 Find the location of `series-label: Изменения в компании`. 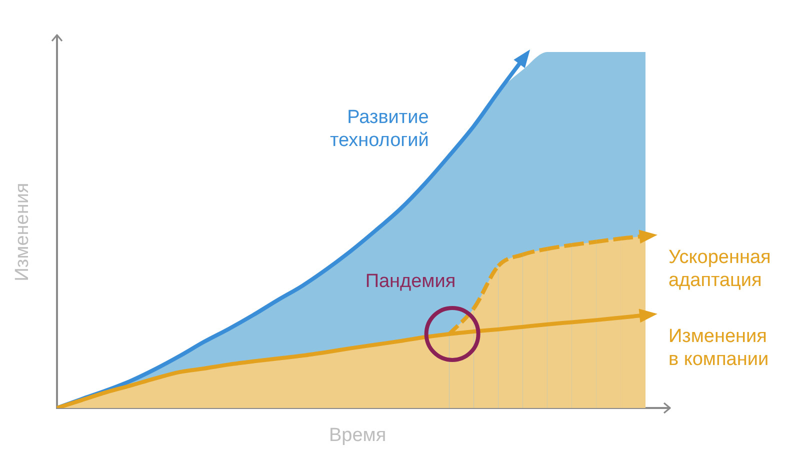

series-label: Изменения в компании is located at coordinates (719, 348).